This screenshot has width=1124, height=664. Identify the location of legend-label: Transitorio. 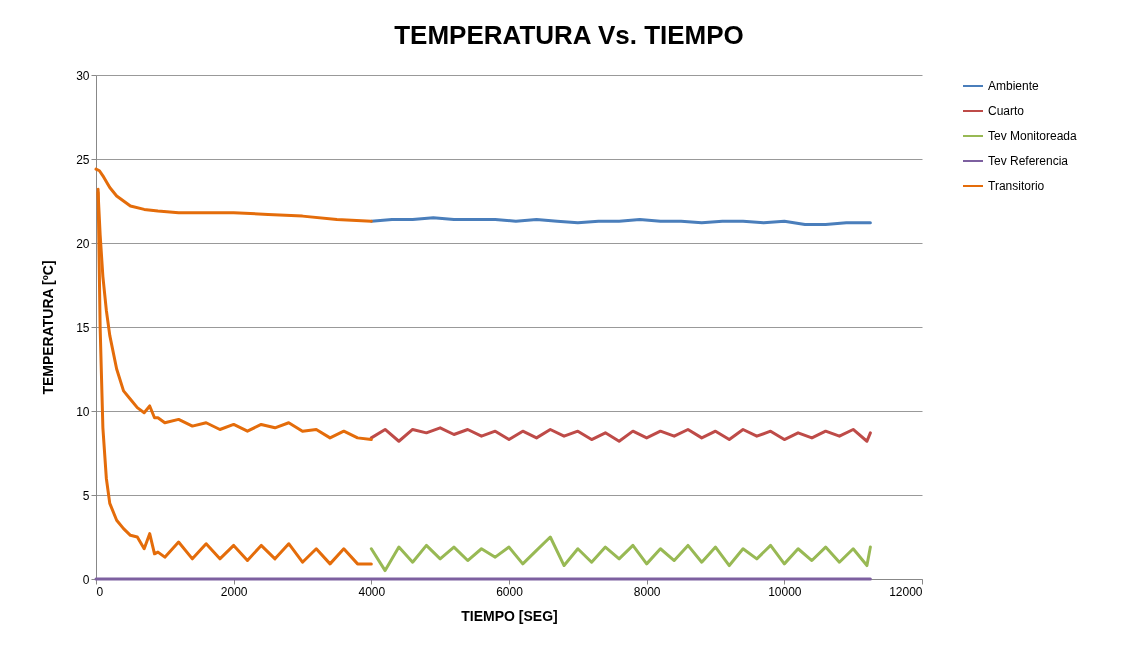
(1016, 186).